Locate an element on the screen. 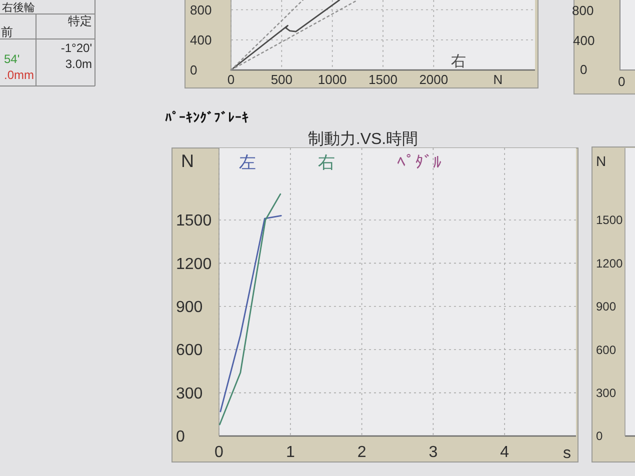 This screenshot has width=635, height=476. text: 3.0m is located at coordinates (78, 64).